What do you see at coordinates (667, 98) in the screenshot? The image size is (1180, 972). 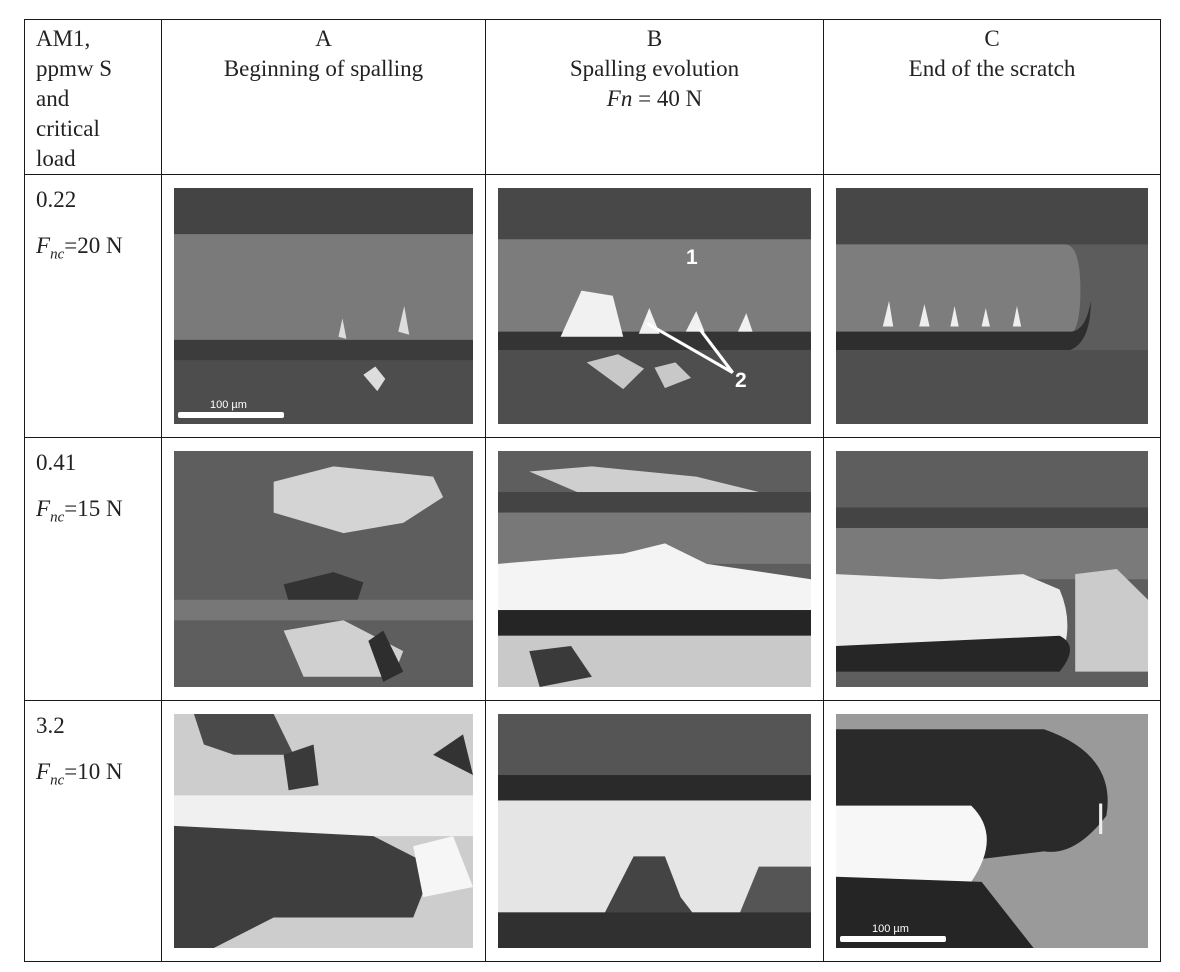 I see `fn-value: = 40 N` at bounding box center [667, 98].